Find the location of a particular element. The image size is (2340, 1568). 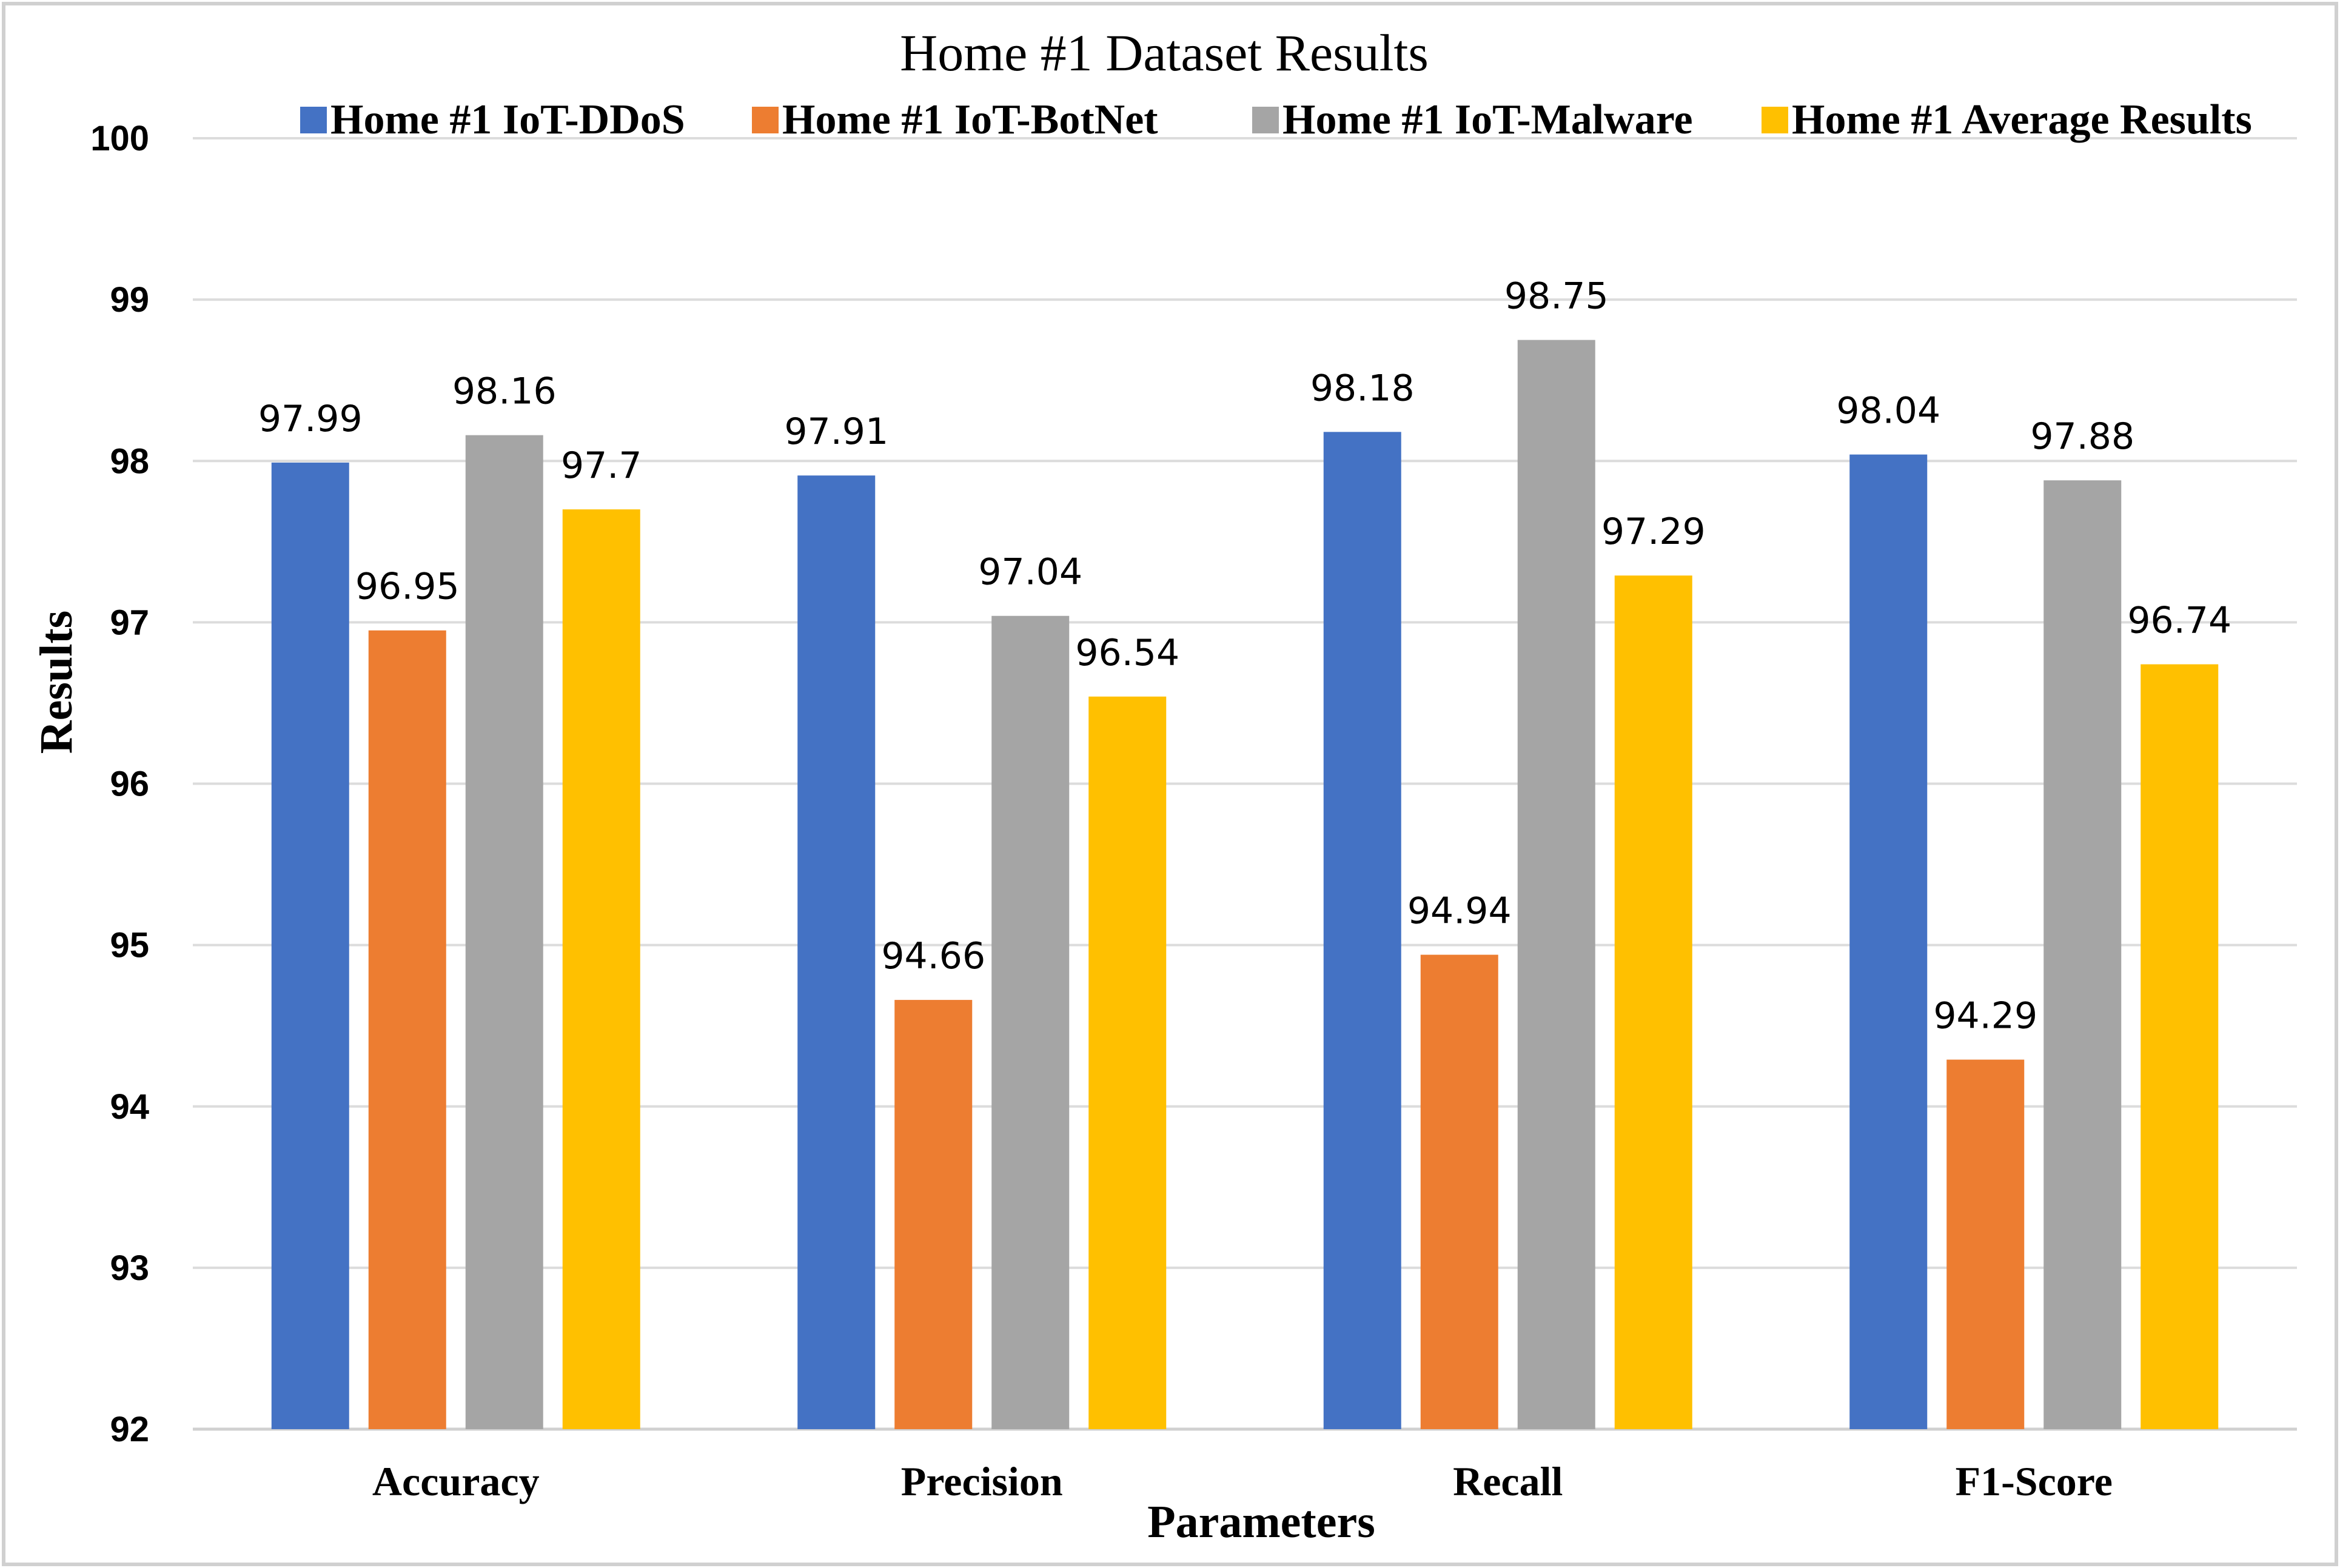

legend-label: Home #1 IoT-DDoS is located at coordinates (507, 120).